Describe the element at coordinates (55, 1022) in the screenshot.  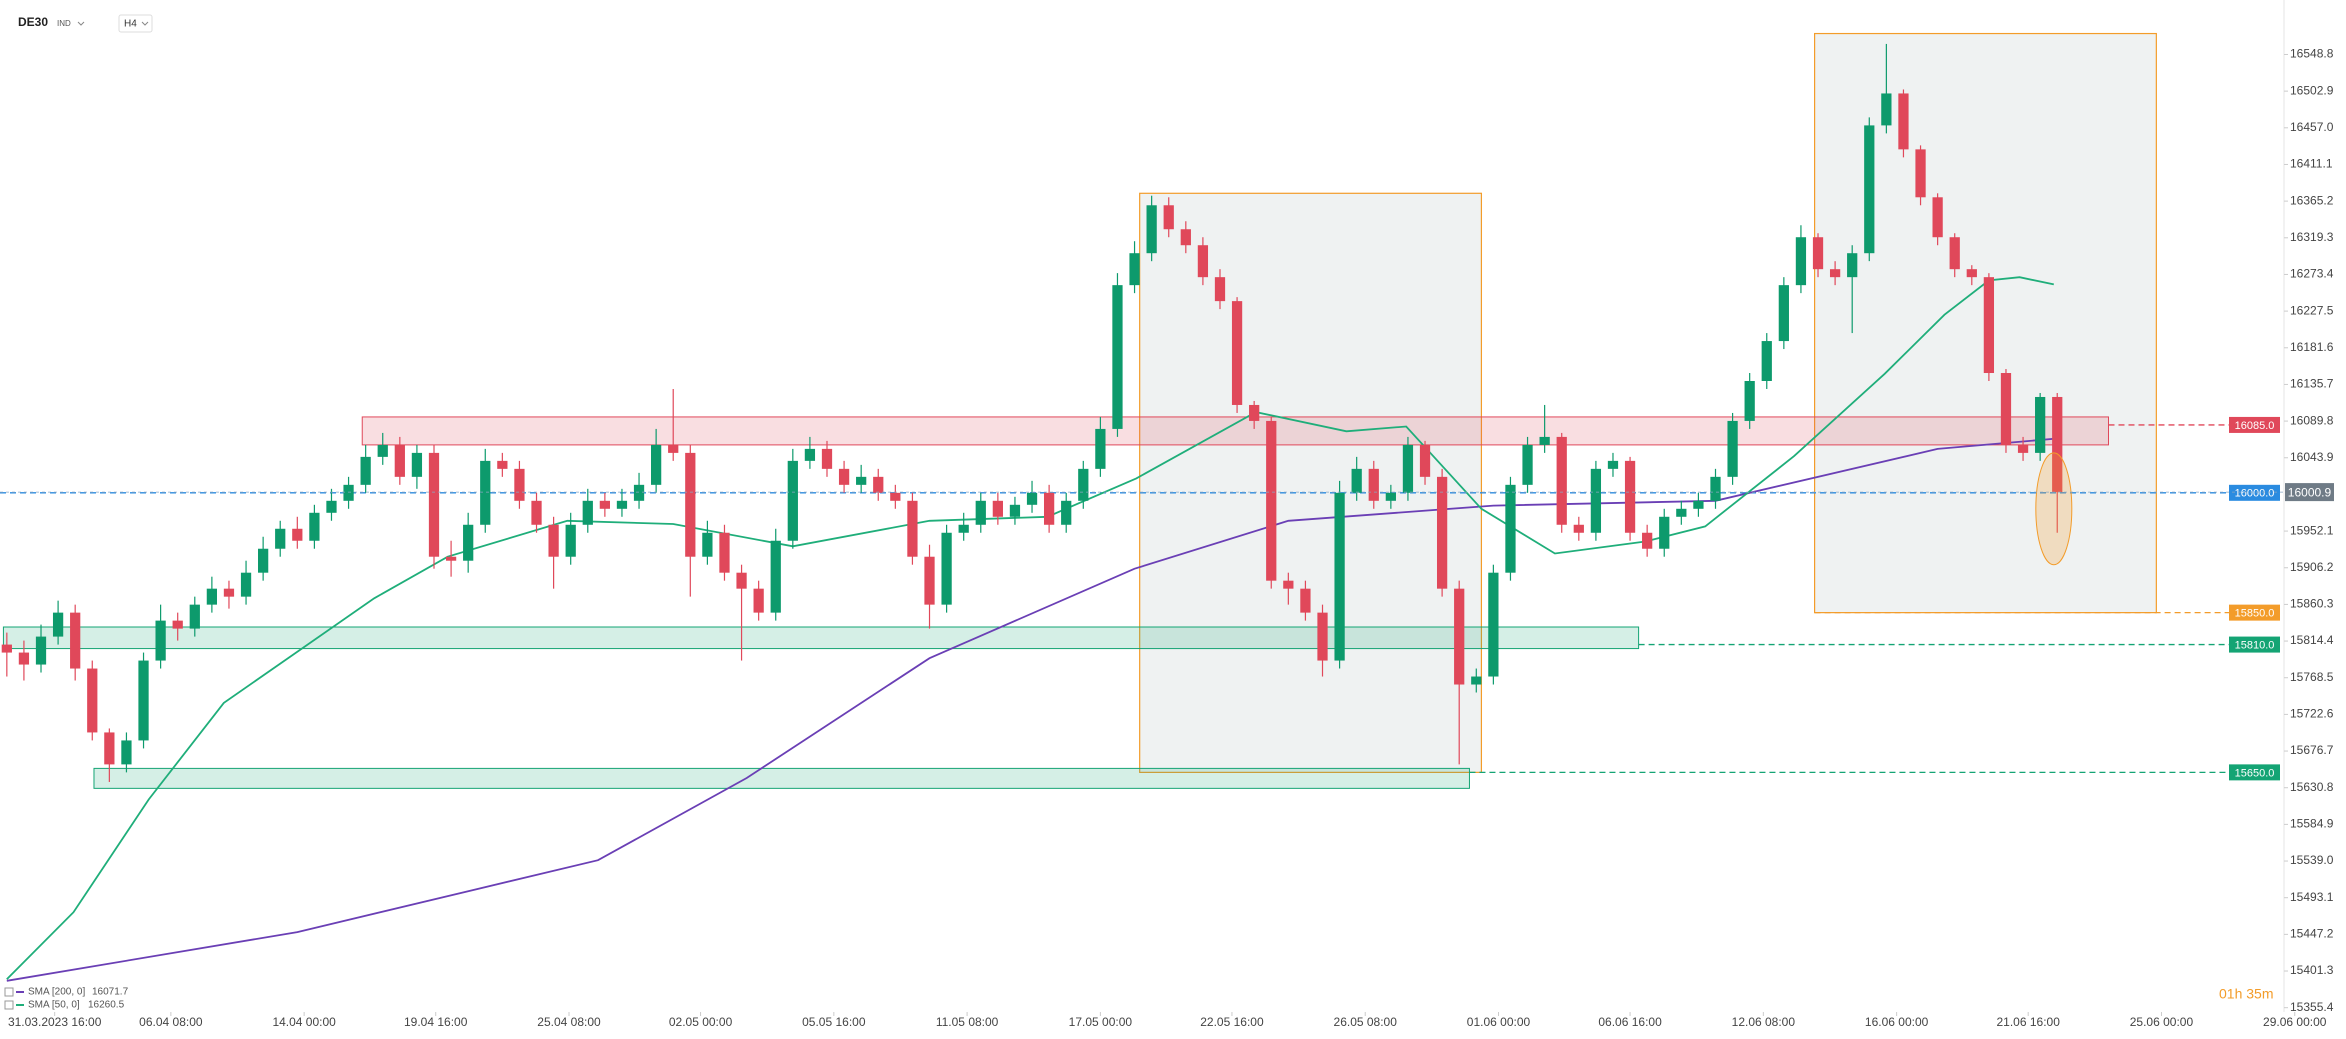
I see `x-tick-label: 31.03.2023 16:00` at that location.